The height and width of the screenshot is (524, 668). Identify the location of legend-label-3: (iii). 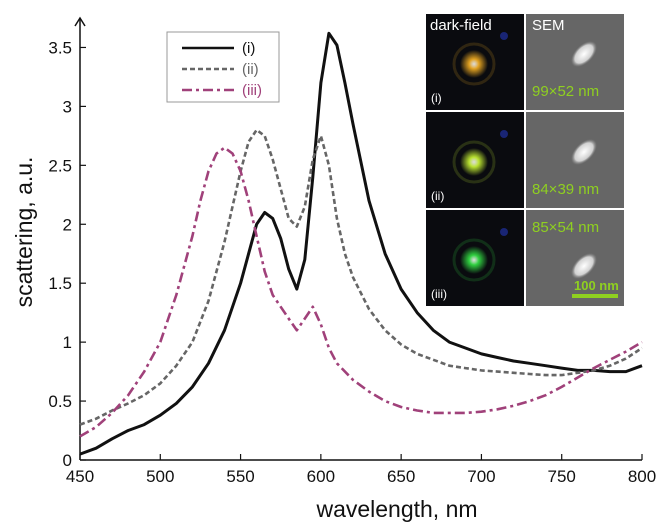
(252, 90).